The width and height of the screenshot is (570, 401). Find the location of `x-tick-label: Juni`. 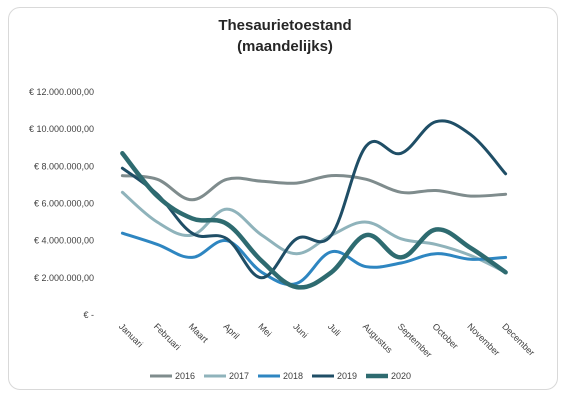

x-tick-label: Juni is located at coordinates (300, 330).